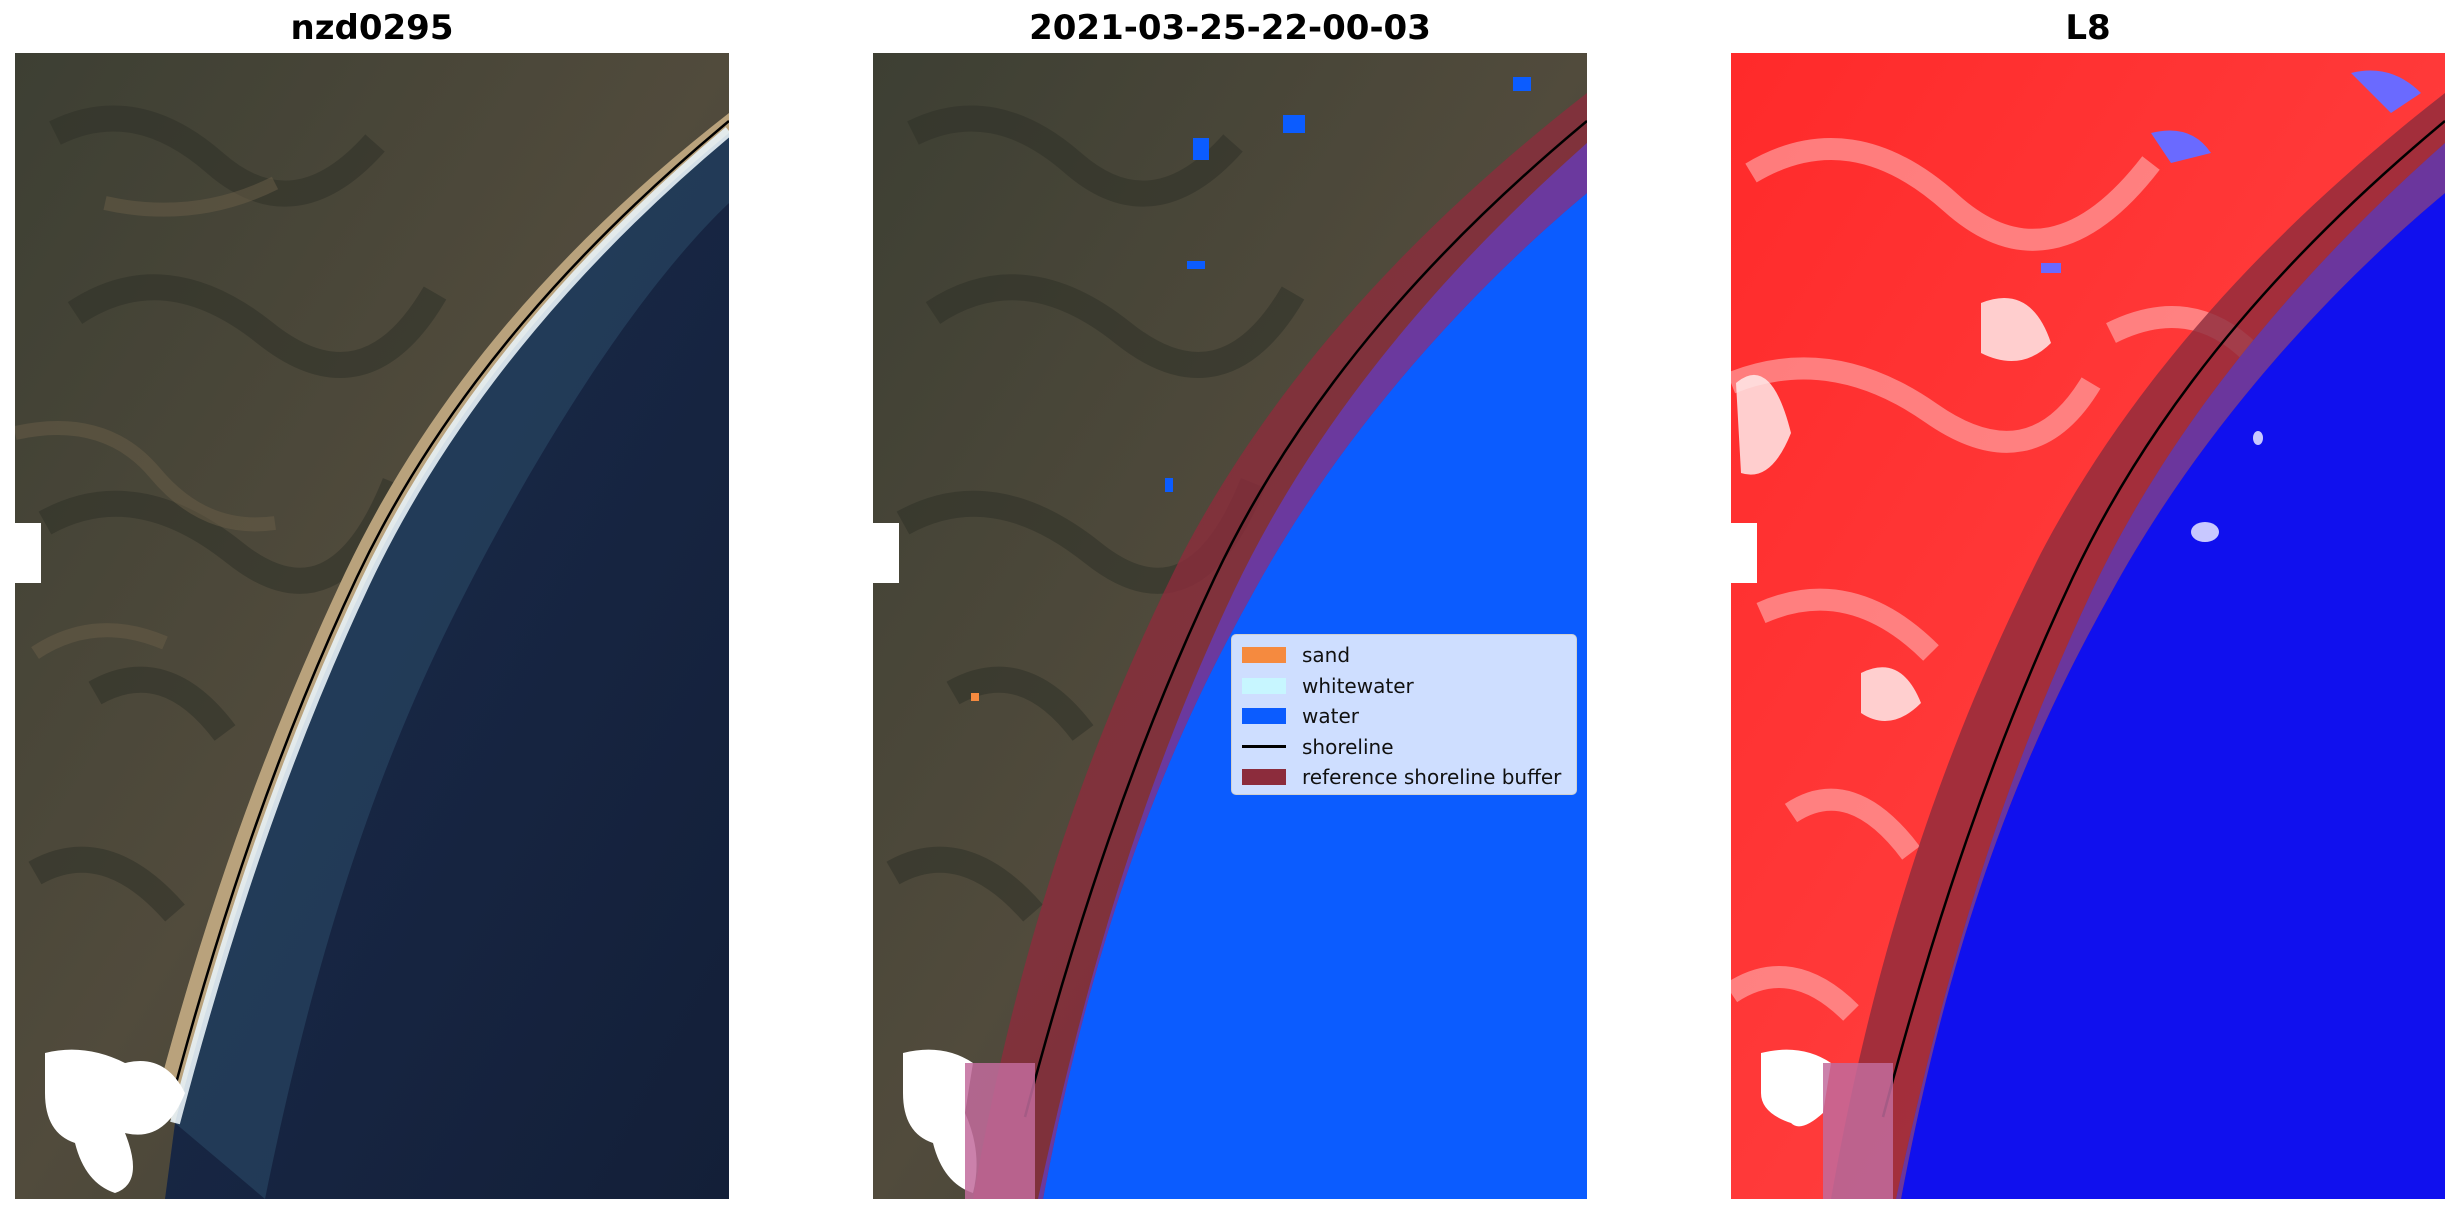 The width and height of the screenshot is (2460, 1212). Describe the element at coordinates (1264, 747) in the screenshot. I see `shoreline-swatch` at that location.